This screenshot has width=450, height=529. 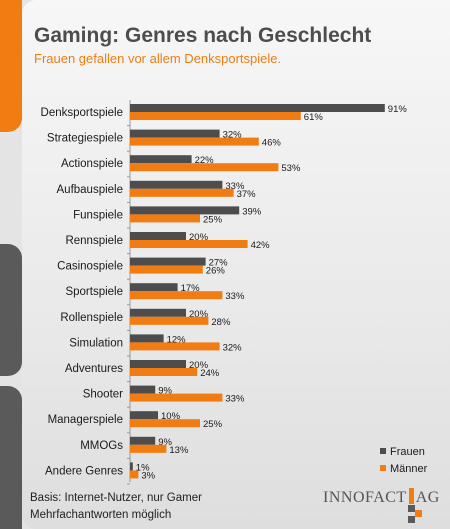 What do you see at coordinates (85, 420) in the screenshot?
I see `category-label: Managerspiele` at bounding box center [85, 420].